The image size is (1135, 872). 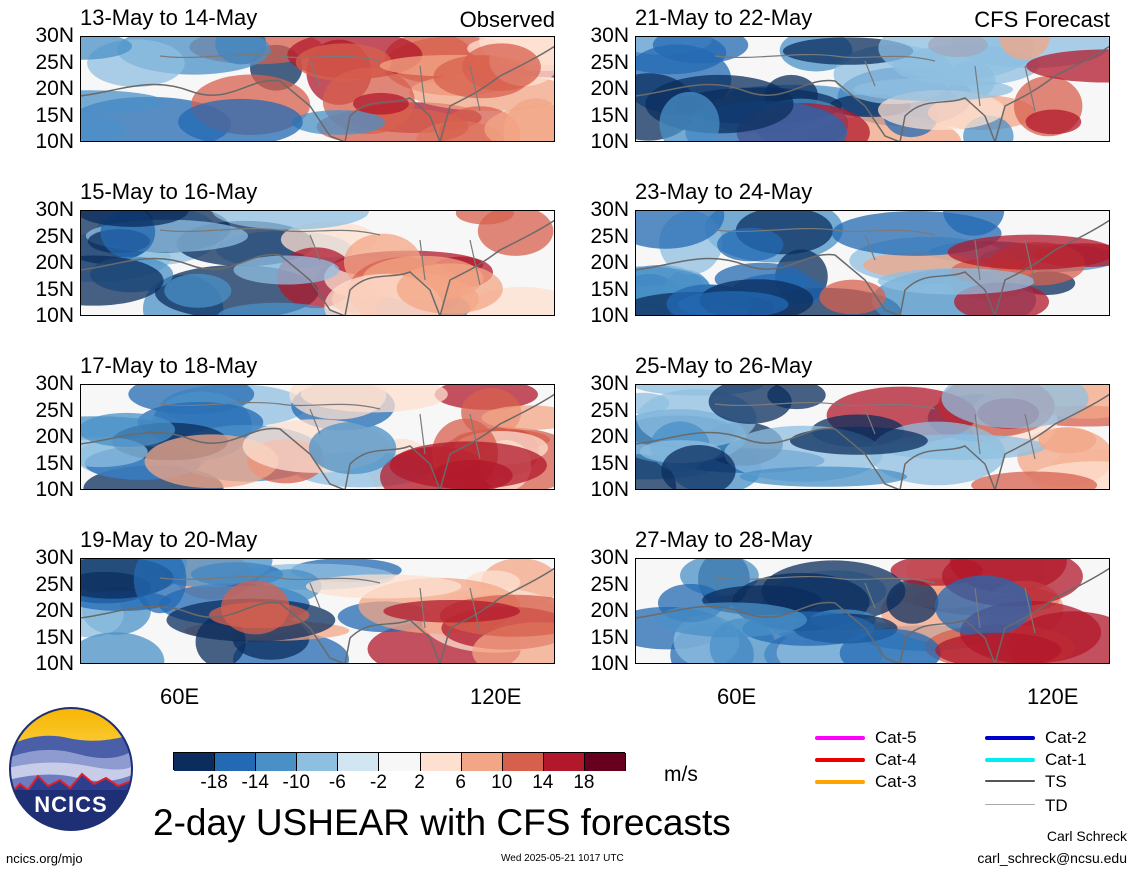 I want to click on logo-text: NCICS, so click(x=71, y=804).